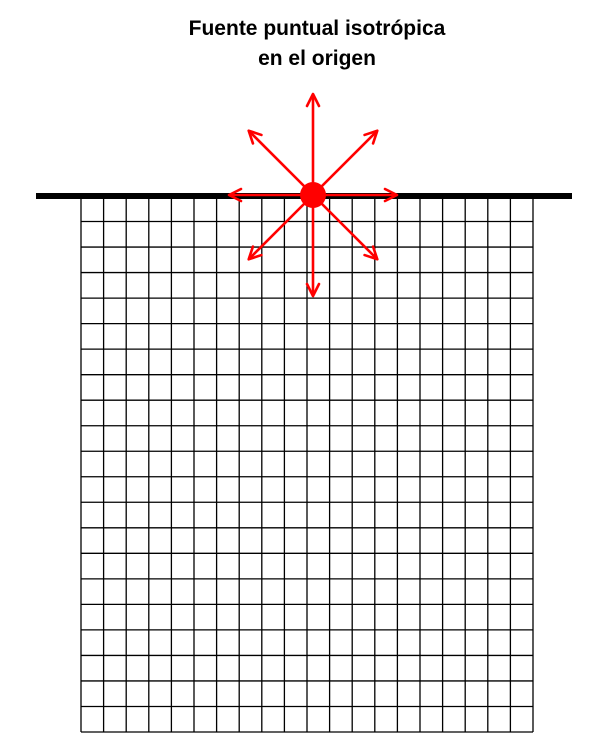 The image size is (610, 749). I want to click on radiation-arrows, so click(313, 195).